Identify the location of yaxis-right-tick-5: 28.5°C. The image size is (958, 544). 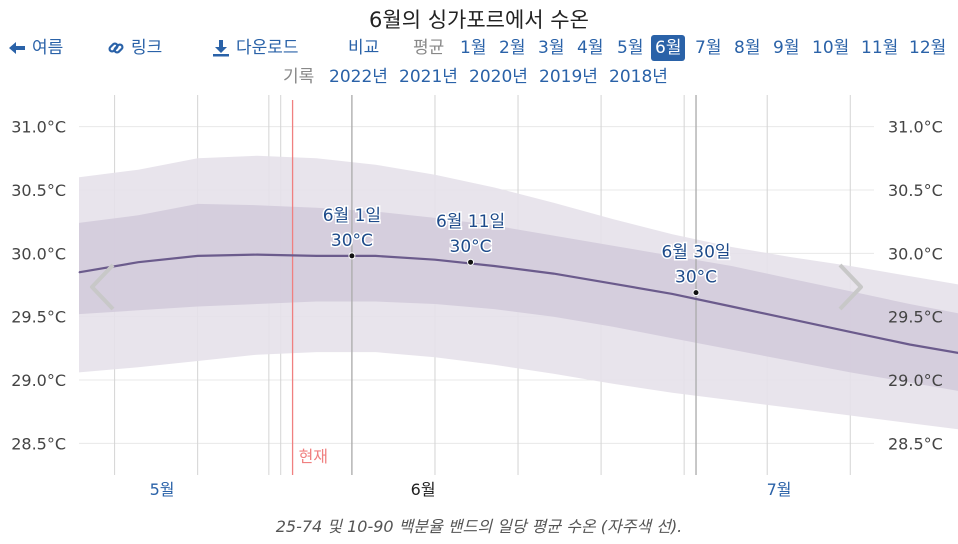
(915, 443).